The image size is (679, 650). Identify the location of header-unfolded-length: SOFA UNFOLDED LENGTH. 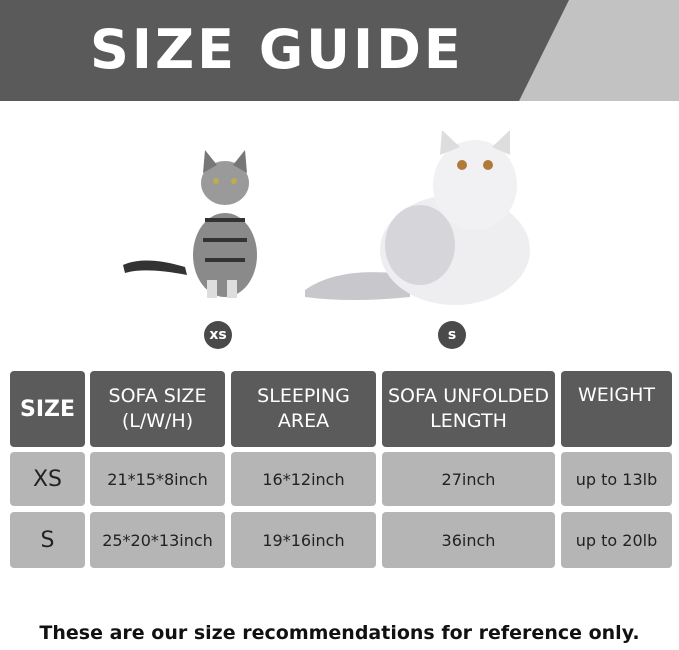
(468, 409).